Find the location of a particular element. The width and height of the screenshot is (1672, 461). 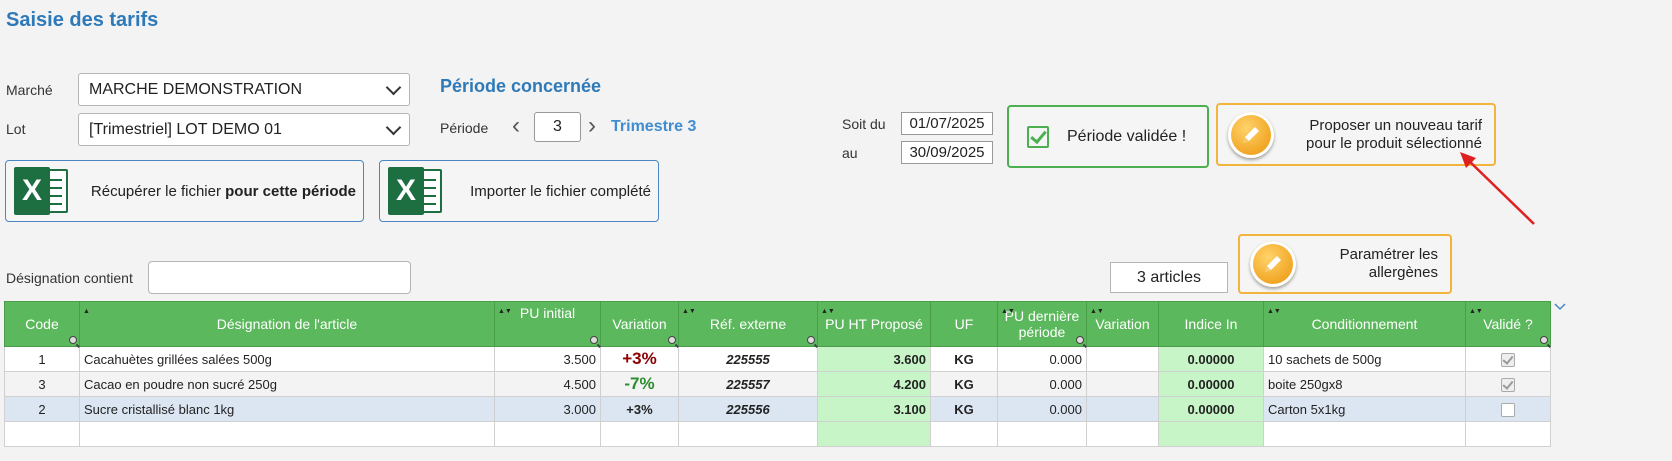

parametrer-label-line2: allergènes is located at coordinates (1403, 272).